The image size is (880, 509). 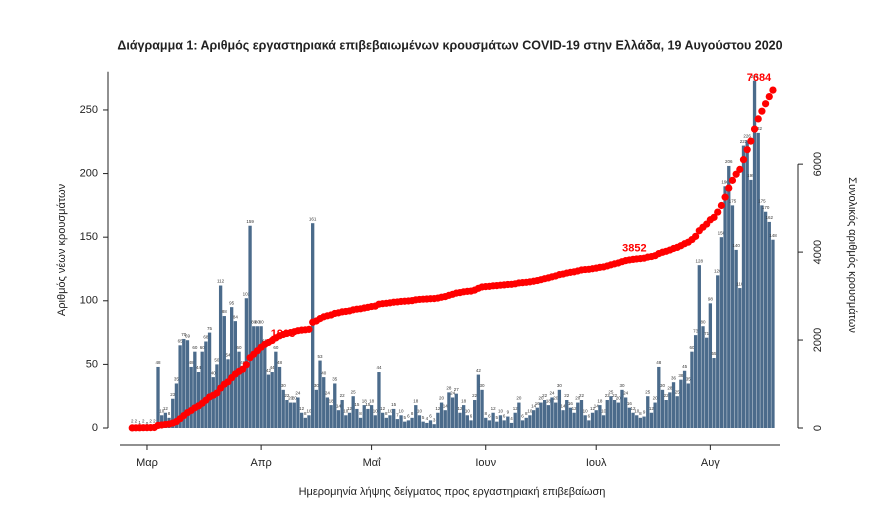 I want to click on bar-value-label: 80, so click(x=254, y=321).